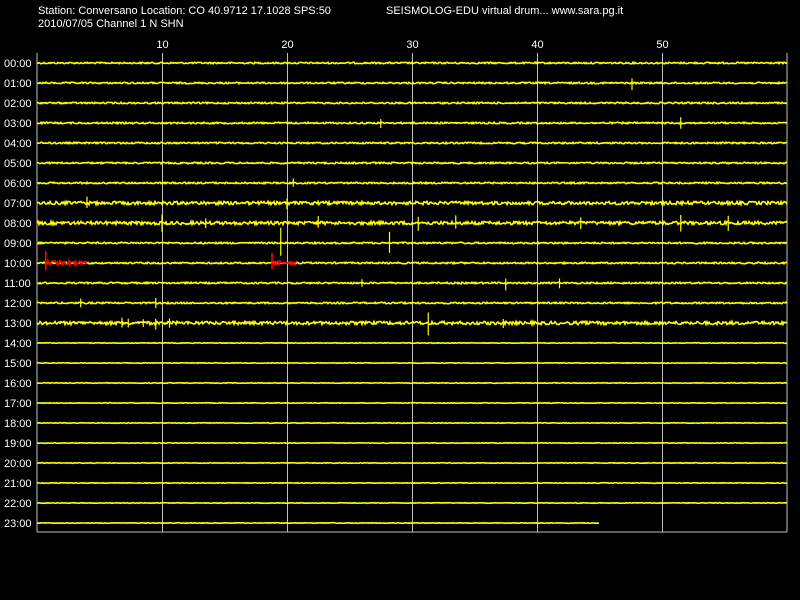  What do you see at coordinates (18, 64) in the screenshot?
I see `hour-label: 00:00` at bounding box center [18, 64].